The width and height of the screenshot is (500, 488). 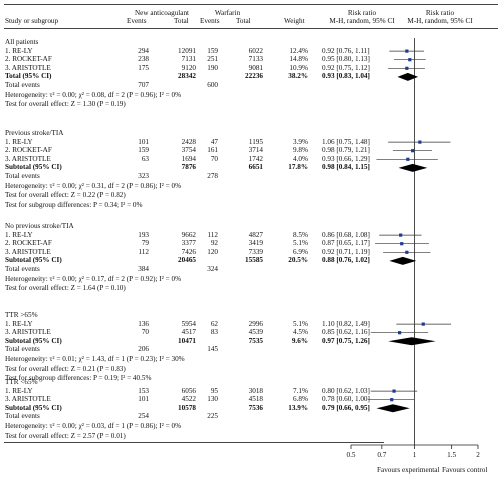 What do you see at coordinates (214, 141) in the screenshot?
I see `study-events-warfarin: 47` at bounding box center [214, 141].